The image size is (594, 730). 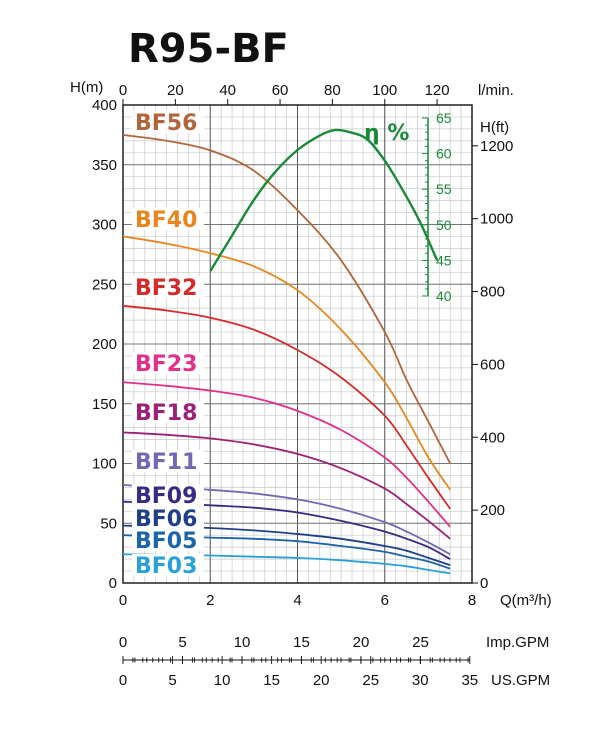 What do you see at coordinates (444, 225) in the screenshot?
I see `efficiency-tick-label: 50` at bounding box center [444, 225].